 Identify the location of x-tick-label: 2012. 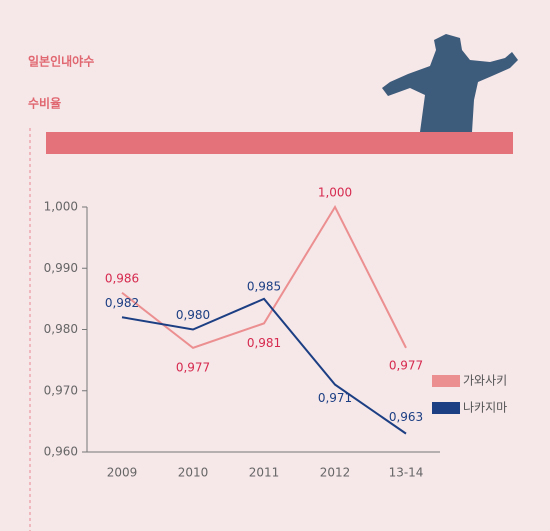
(335, 473).